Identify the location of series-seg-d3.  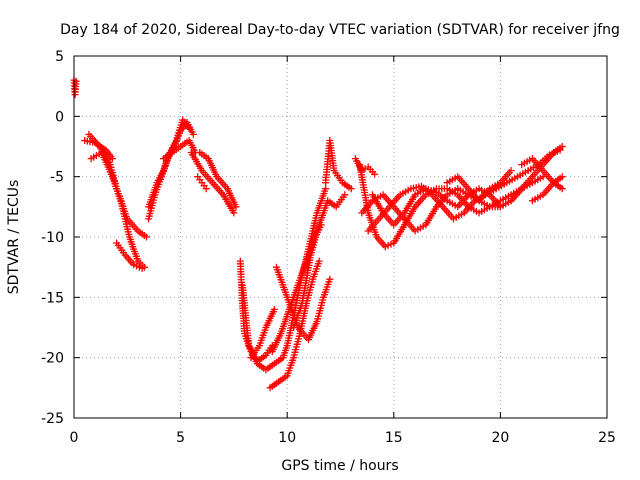
(262, 333).